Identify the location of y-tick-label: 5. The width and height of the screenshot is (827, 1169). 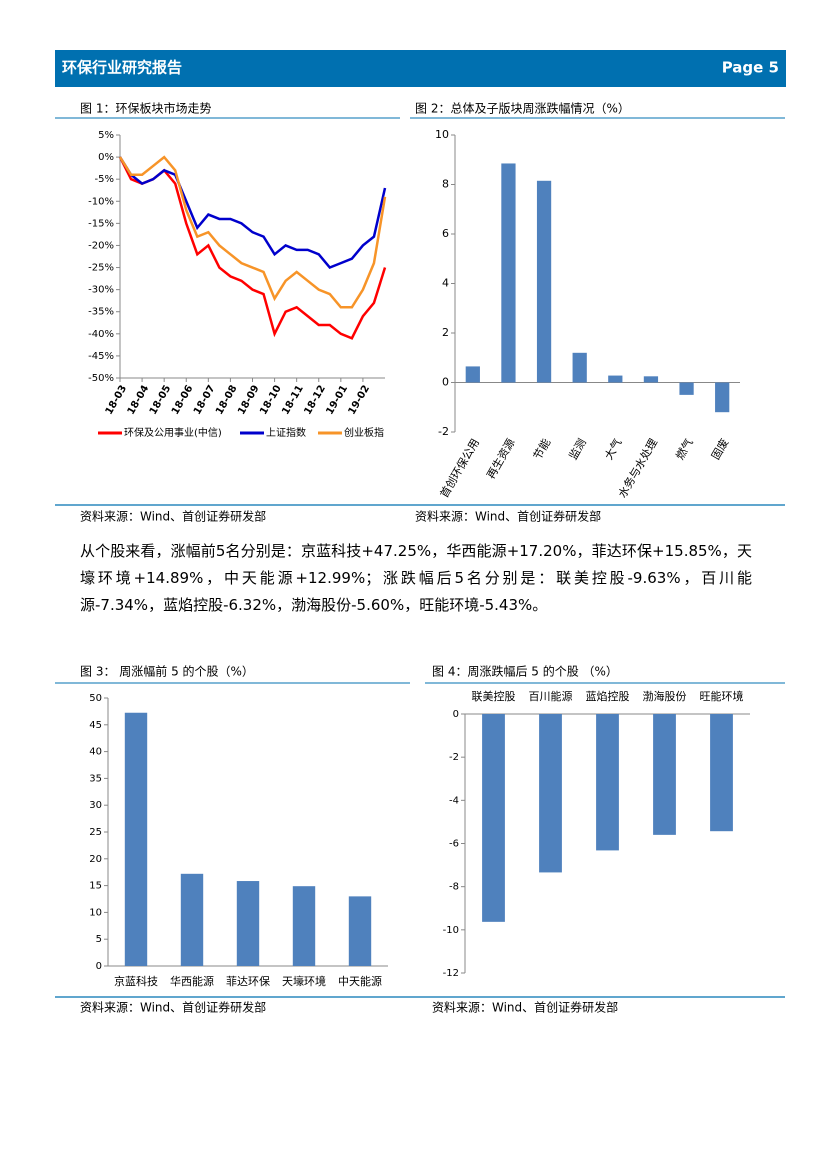
(99, 939).